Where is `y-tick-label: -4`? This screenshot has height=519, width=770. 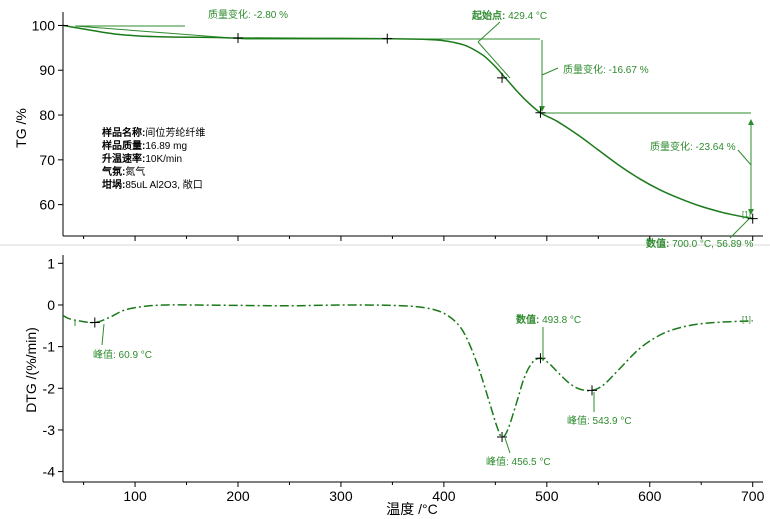 y-tick-label: -4 is located at coordinates (49, 472).